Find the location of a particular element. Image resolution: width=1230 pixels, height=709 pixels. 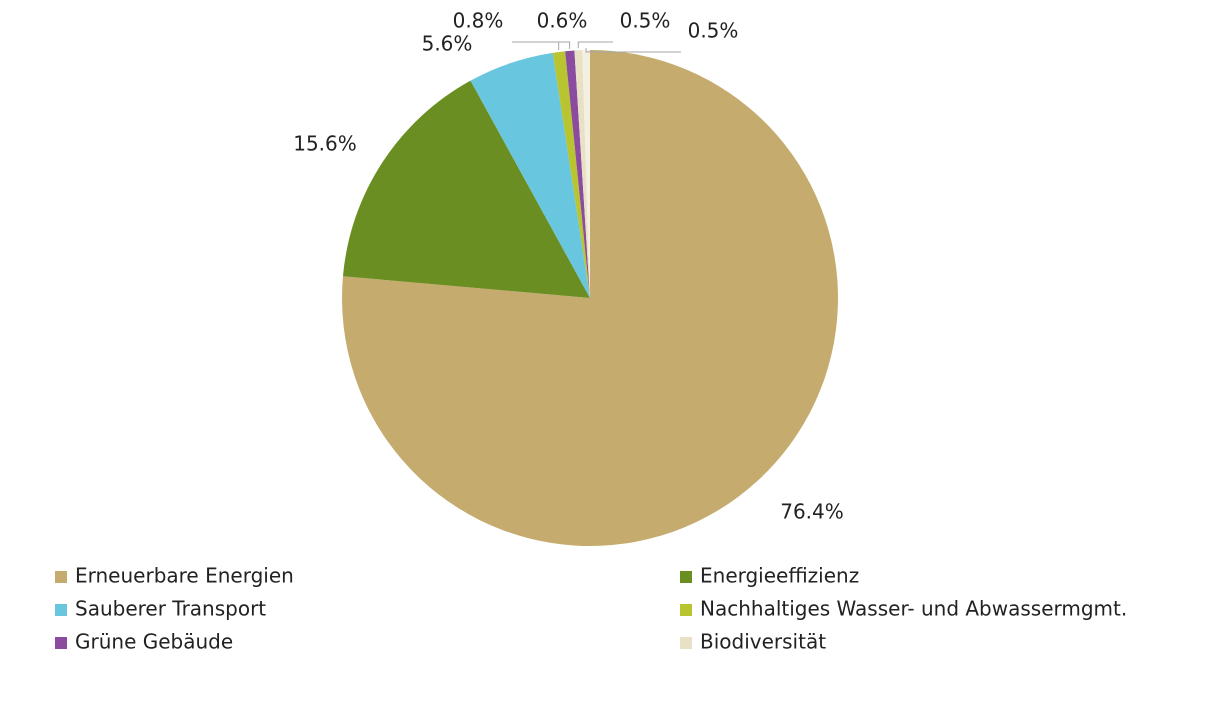

legend-label: Nachhaltiges Wasser- und Abwassermgmt. is located at coordinates (913, 609).